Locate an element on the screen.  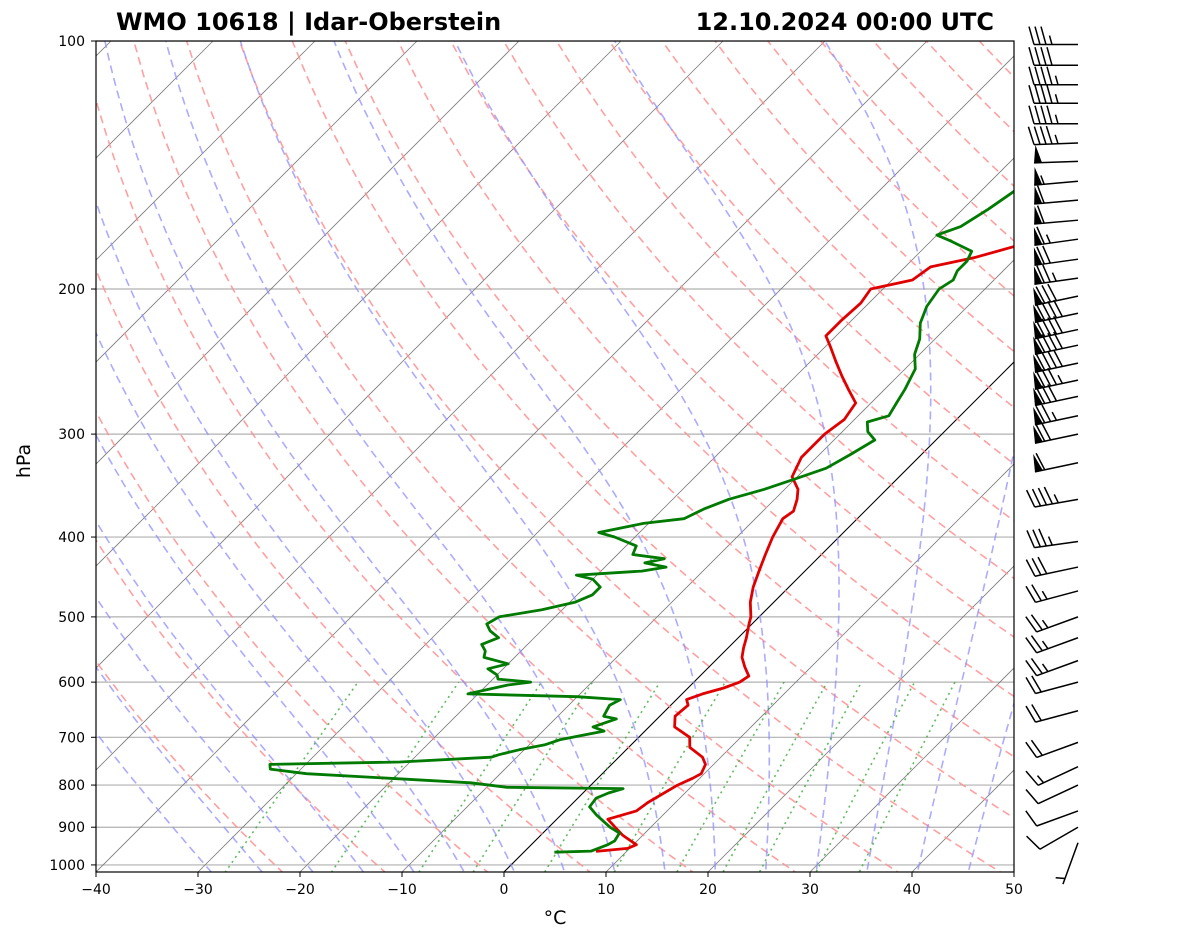
y-axis-label: hPa is located at coordinates (24, 461).